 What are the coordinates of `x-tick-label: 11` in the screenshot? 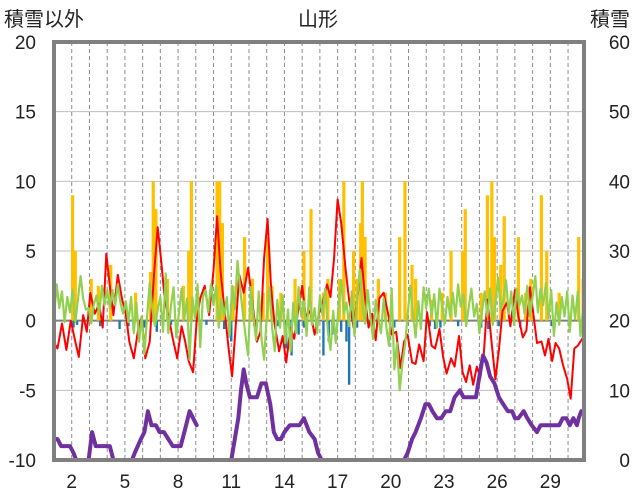 It's located at (231, 482).